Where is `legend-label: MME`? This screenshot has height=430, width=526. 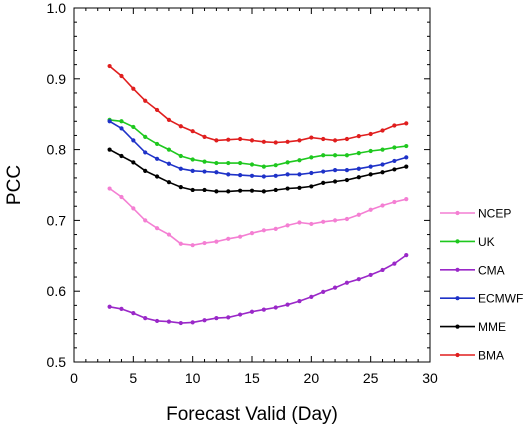
legend-label: MME is located at coordinates (492, 327).